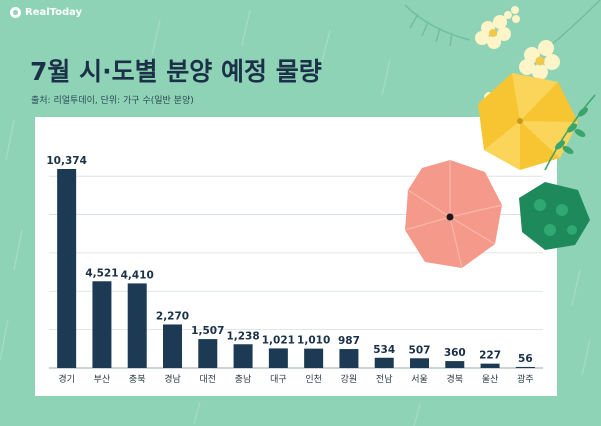  I want to click on x-tick-label-13: 광주, so click(525, 379).